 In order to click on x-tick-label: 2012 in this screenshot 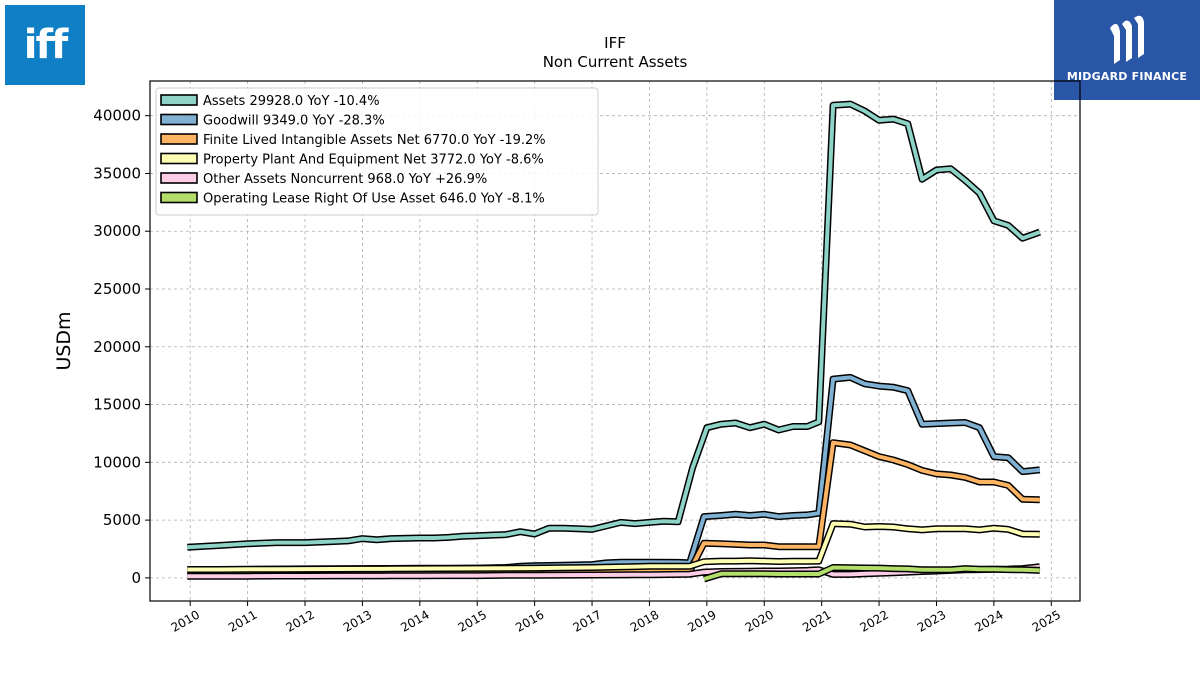, I will do `click(299, 620)`.